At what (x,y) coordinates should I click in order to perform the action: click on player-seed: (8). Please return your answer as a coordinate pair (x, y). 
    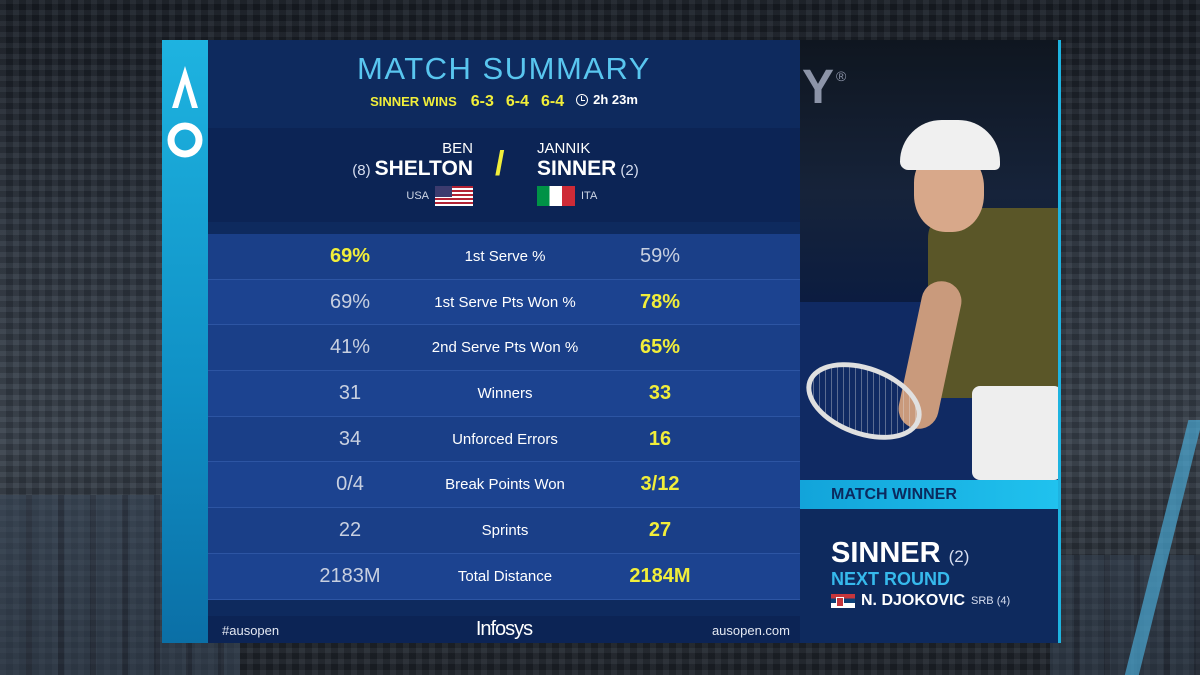
    Looking at the image, I should click on (361, 170).